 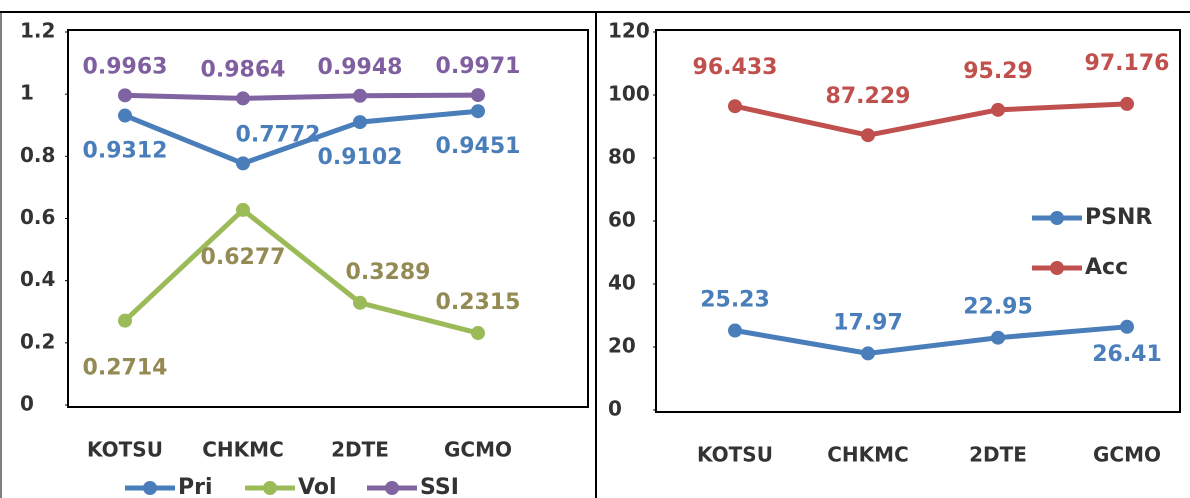 What do you see at coordinates (622, 157) in the screenshot?
I see `y-tick-label: 80` at bounding box center [622, 157].